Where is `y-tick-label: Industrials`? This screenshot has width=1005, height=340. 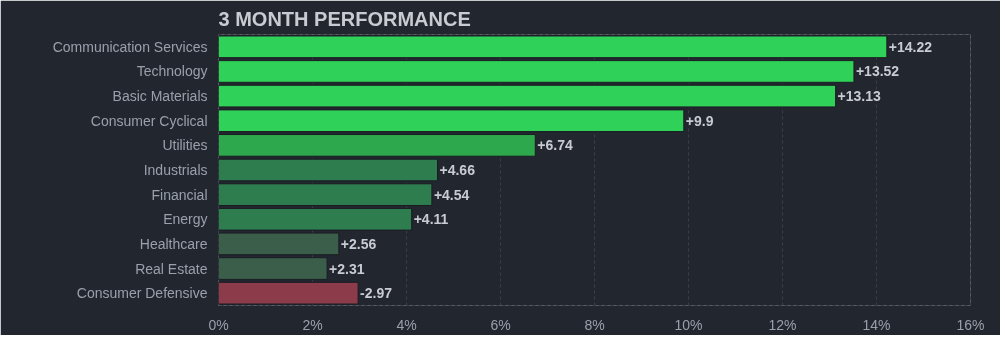 y-tick-label: Industrials is located at coordinates (175, 170).